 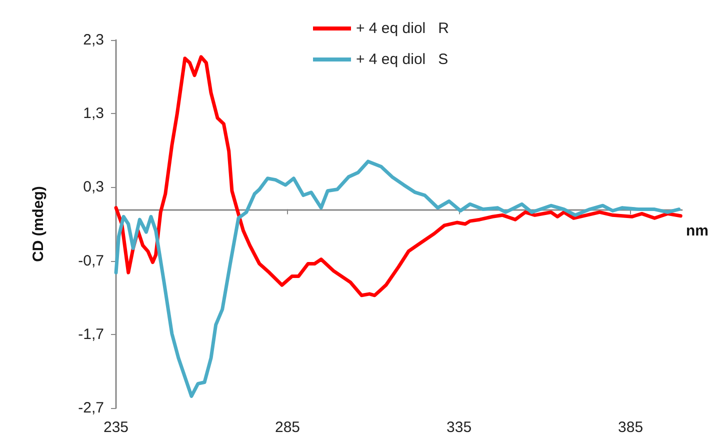 I want to click on y-tick-label: -1,7, so click(x=91, y=334).